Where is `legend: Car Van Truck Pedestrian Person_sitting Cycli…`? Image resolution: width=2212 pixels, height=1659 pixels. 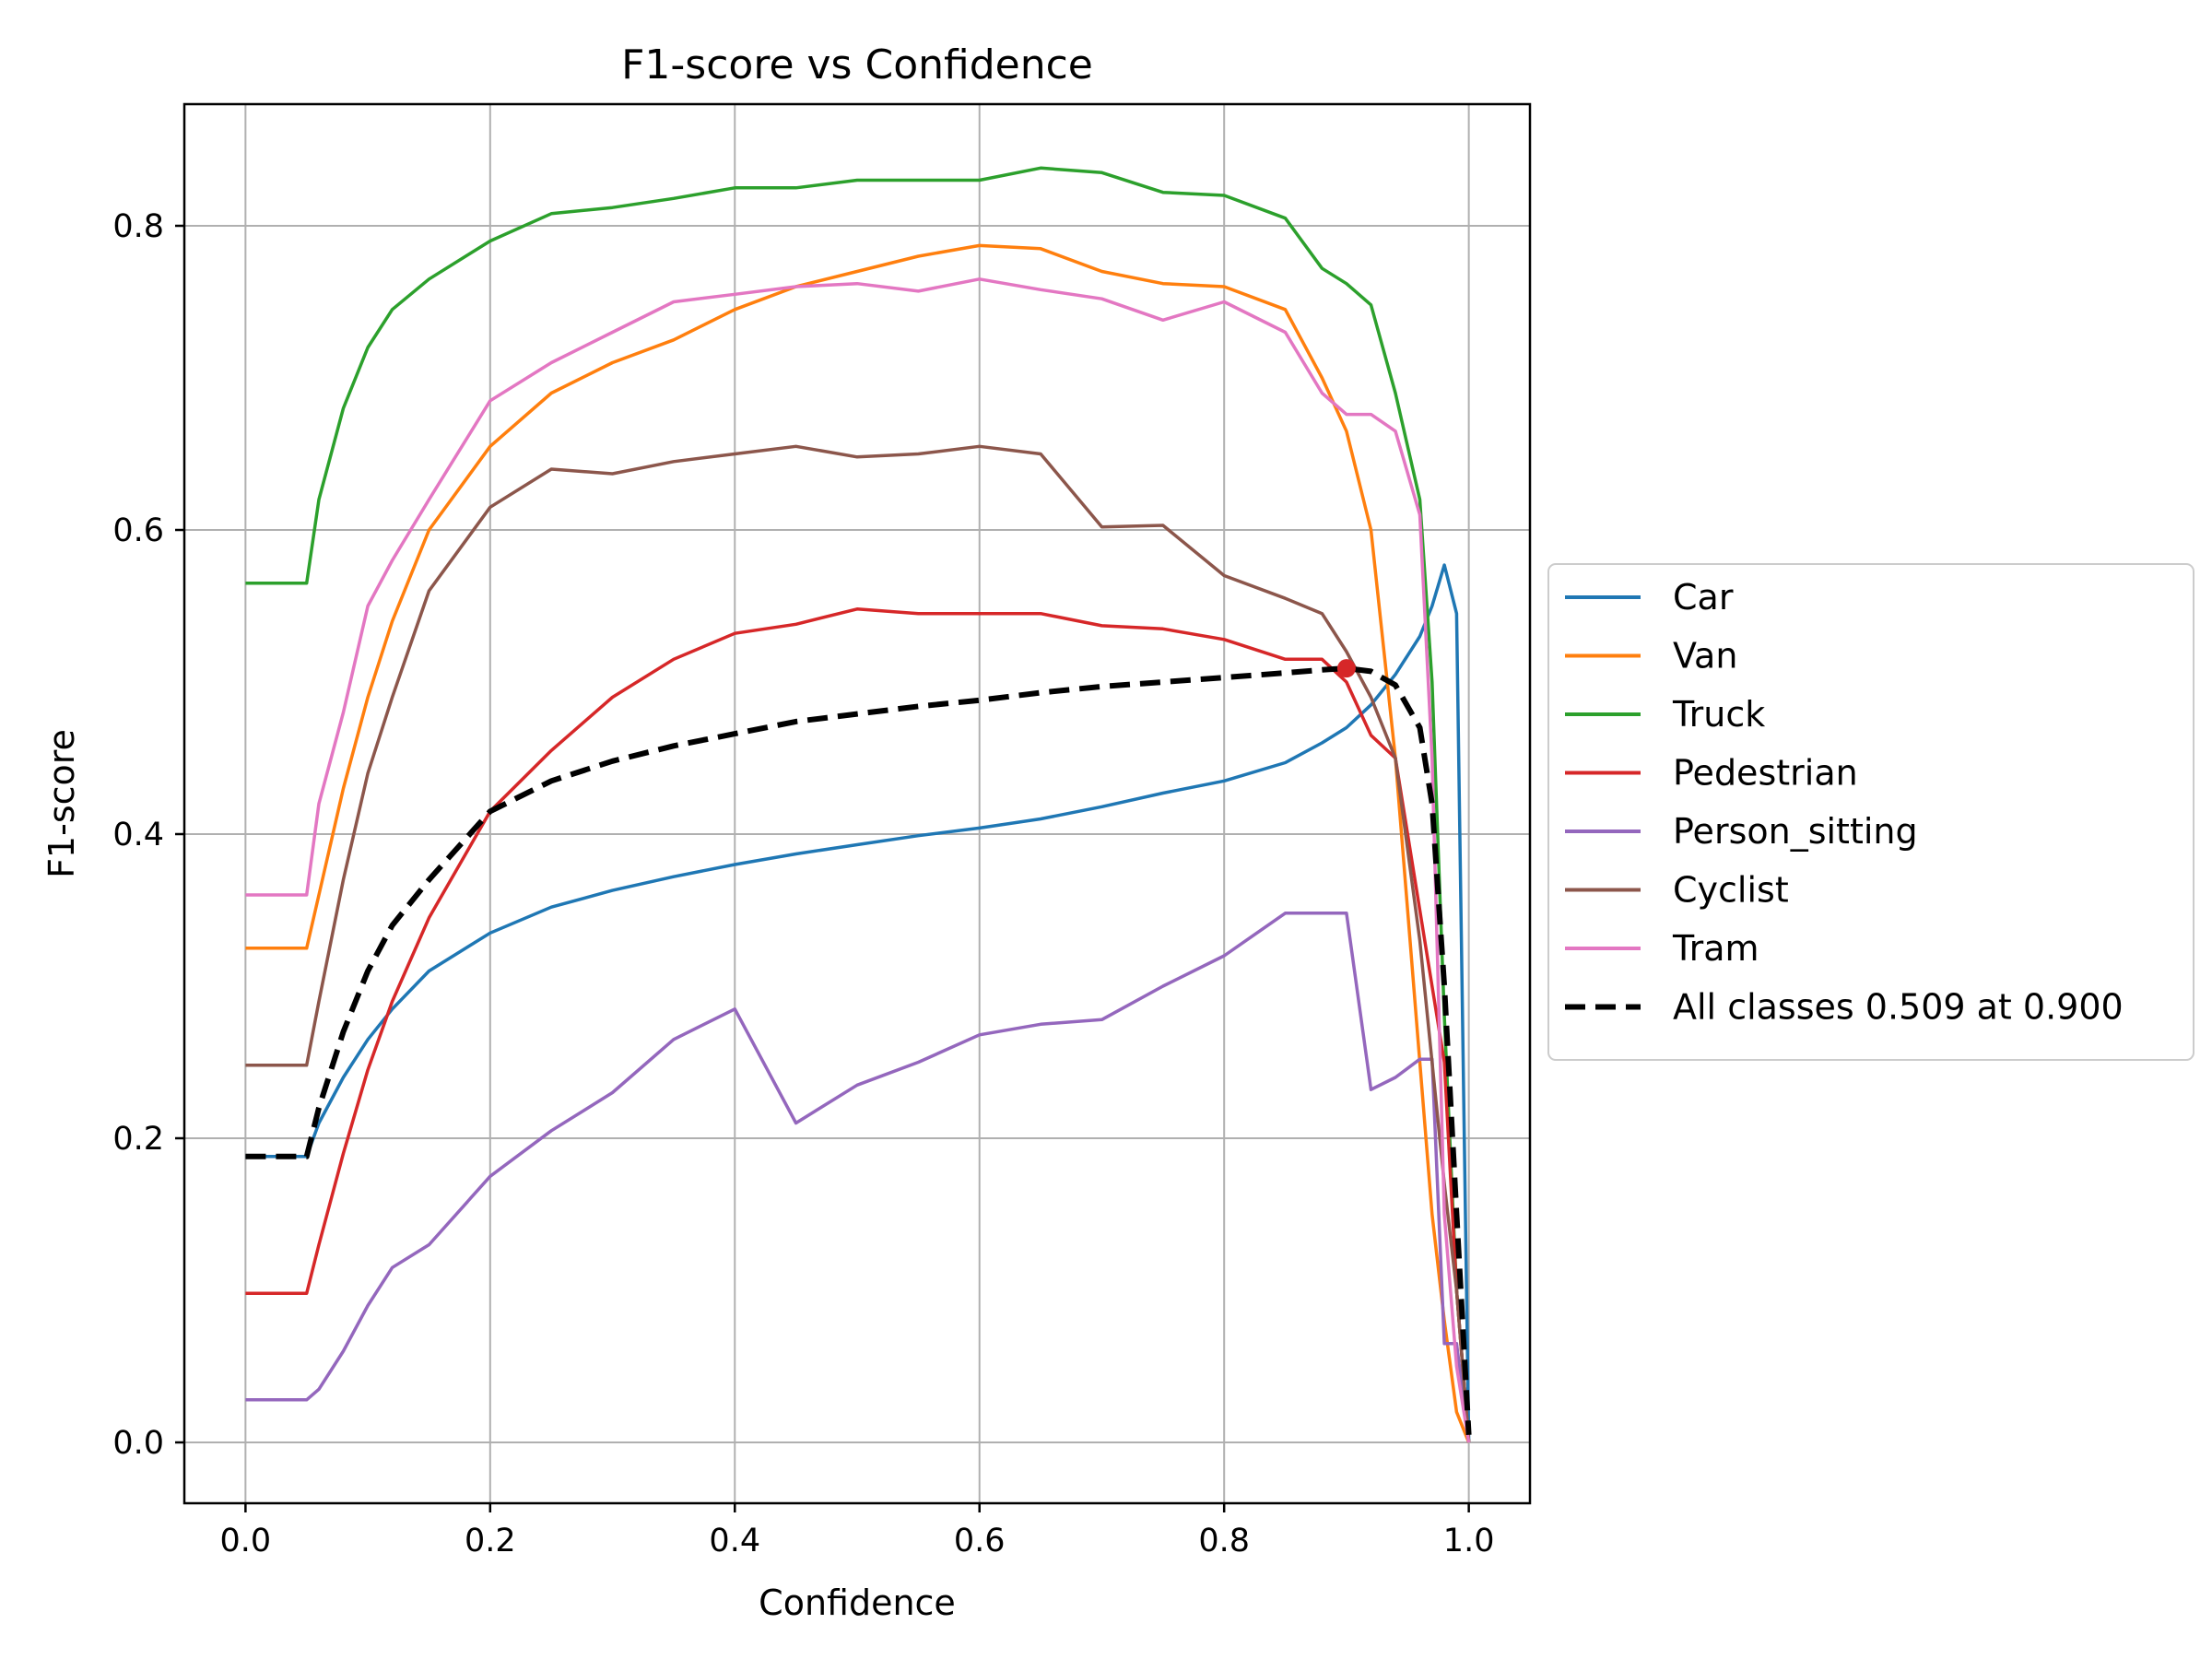 legend: Car Van Truck Pedestrian Person_sitting Cycli… is located at coordinates (1870, 812).